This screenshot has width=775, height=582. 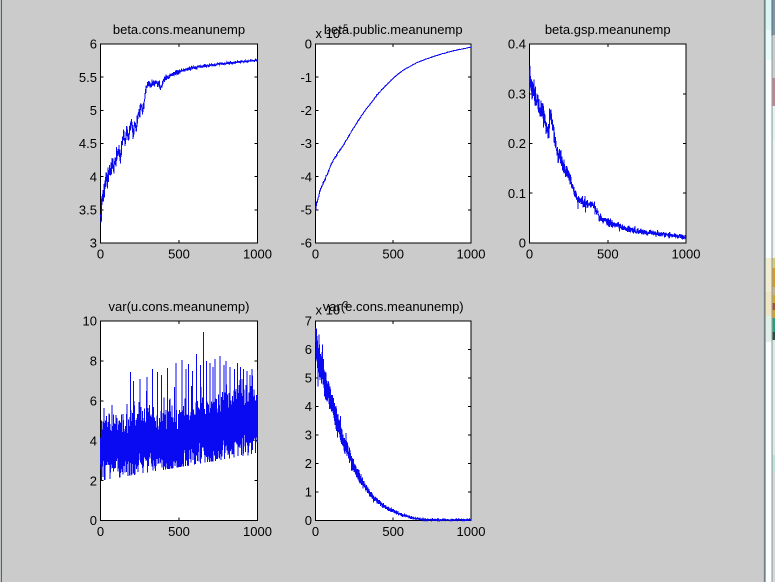 I want to click on svg-text: var(e.cons.meanunemp), so click(x=393, y=306).